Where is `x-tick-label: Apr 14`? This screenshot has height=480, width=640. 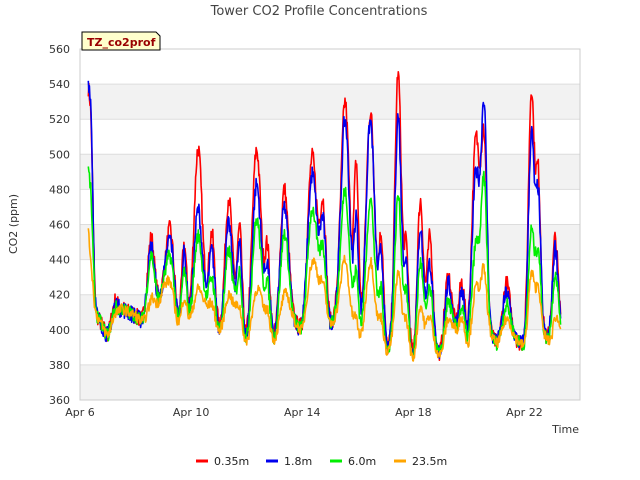
x-tick-label: Apr 14 is located at coordinates (302, 412).